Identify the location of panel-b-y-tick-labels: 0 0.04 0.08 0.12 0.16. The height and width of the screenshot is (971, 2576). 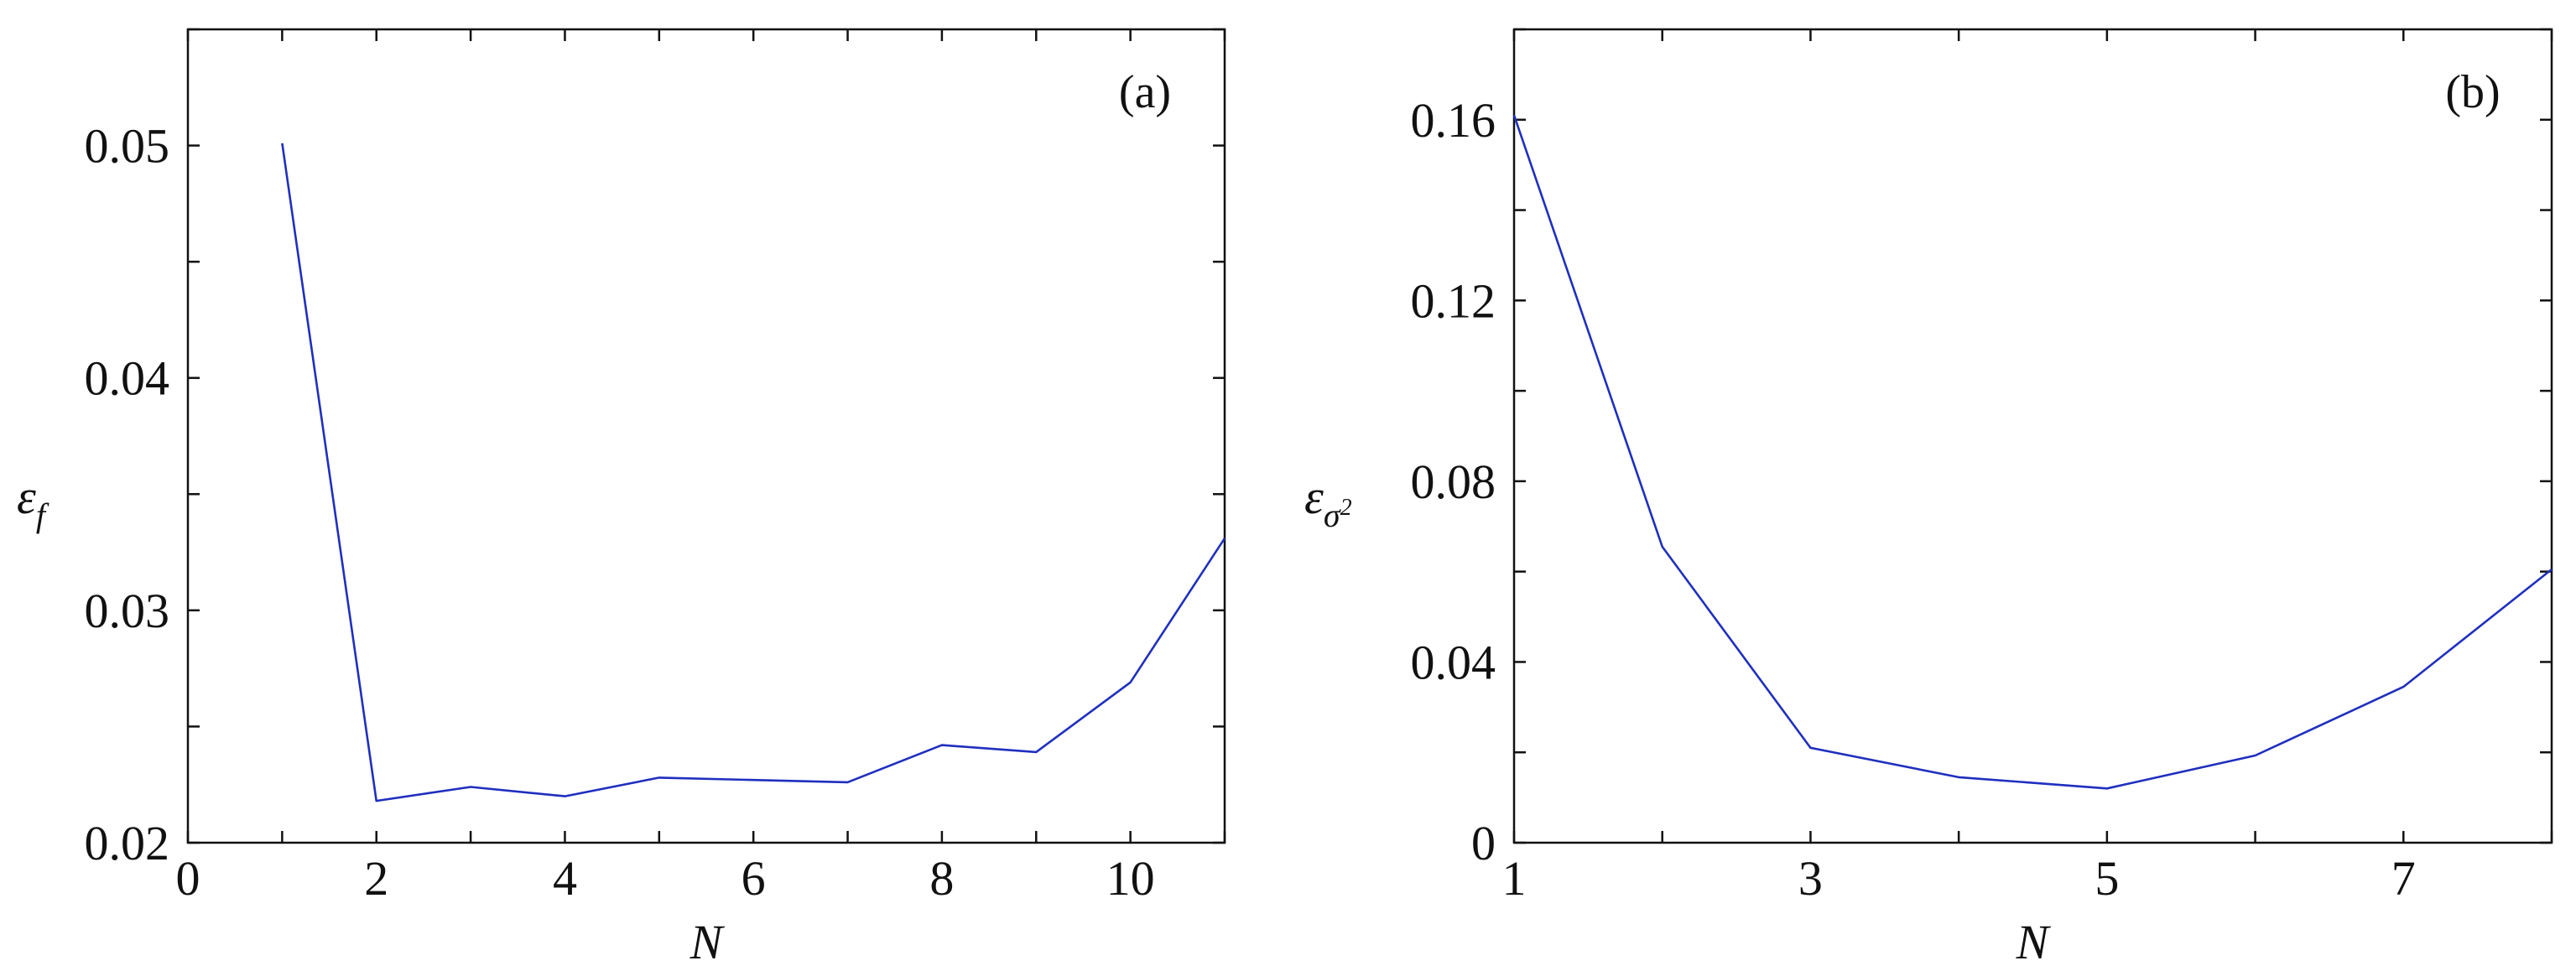
(1453, 482).